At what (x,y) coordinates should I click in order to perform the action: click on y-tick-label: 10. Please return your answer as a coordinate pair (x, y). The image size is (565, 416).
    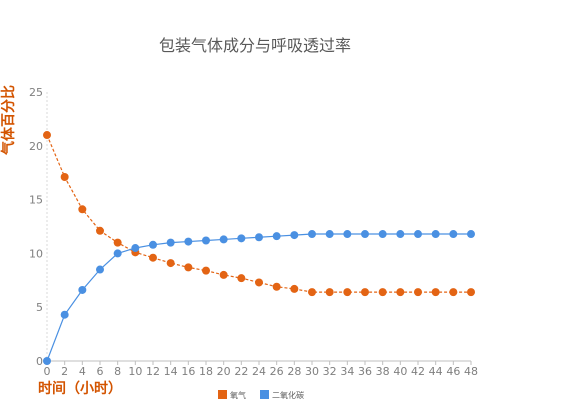
    Looking at the image, I should click on (36, 253).